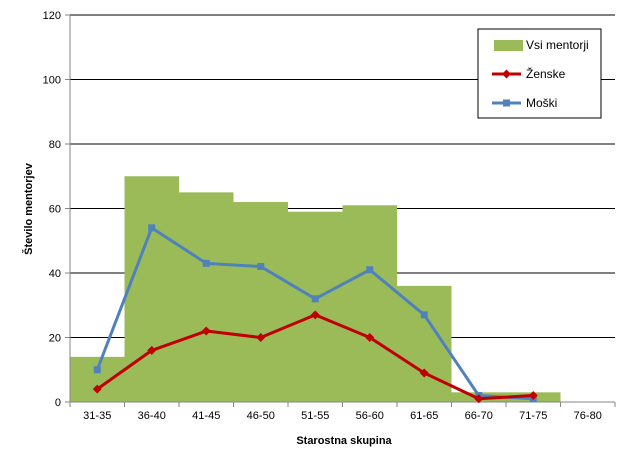  I want to click on x-tick-label: 71-75, so click(533, 416).